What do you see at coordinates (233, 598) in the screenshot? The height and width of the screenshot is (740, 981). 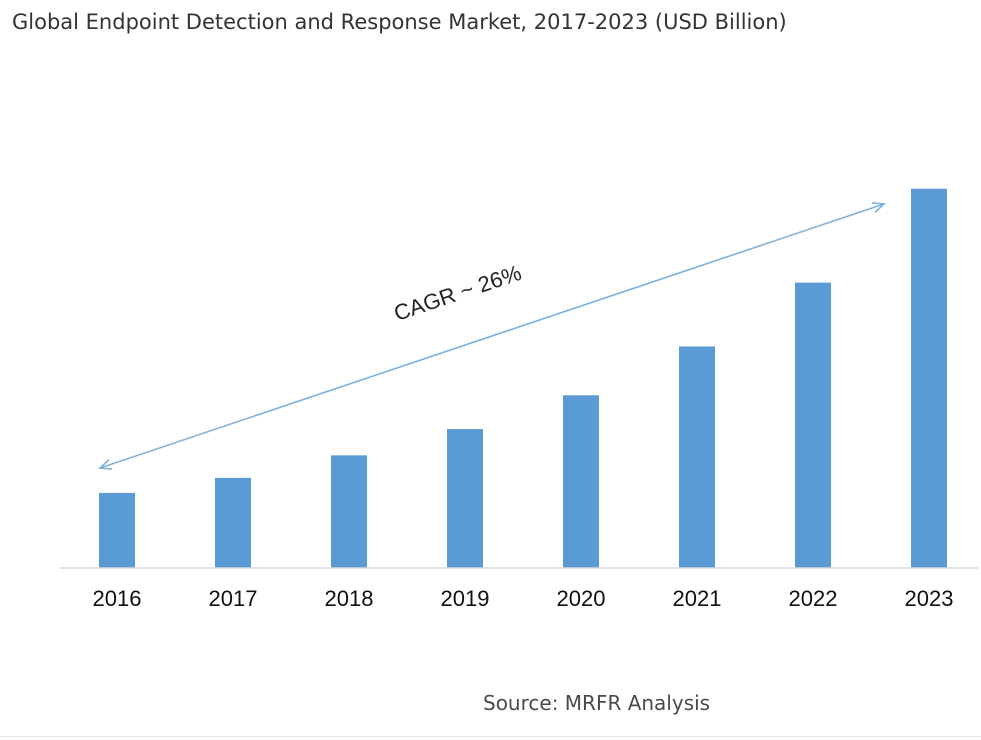 I see `x-tick-label-2017: 2017` at bounding box center [233, 598].